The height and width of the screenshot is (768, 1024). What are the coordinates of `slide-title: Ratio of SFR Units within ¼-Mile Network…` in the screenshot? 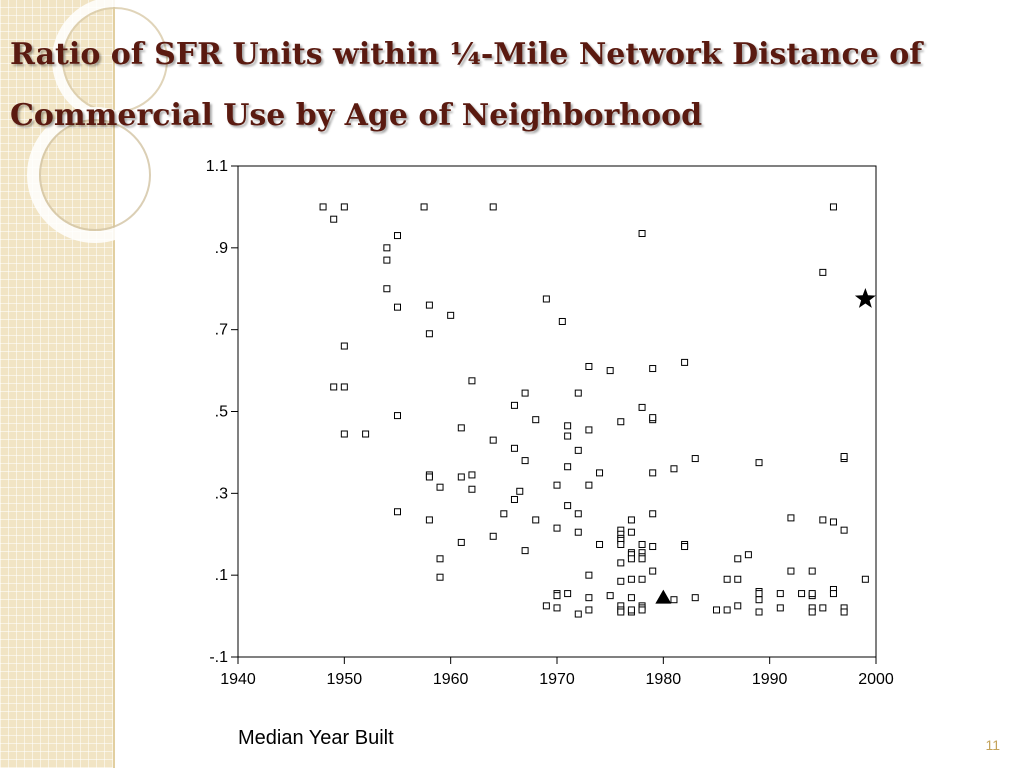 It's located at (466, 85).